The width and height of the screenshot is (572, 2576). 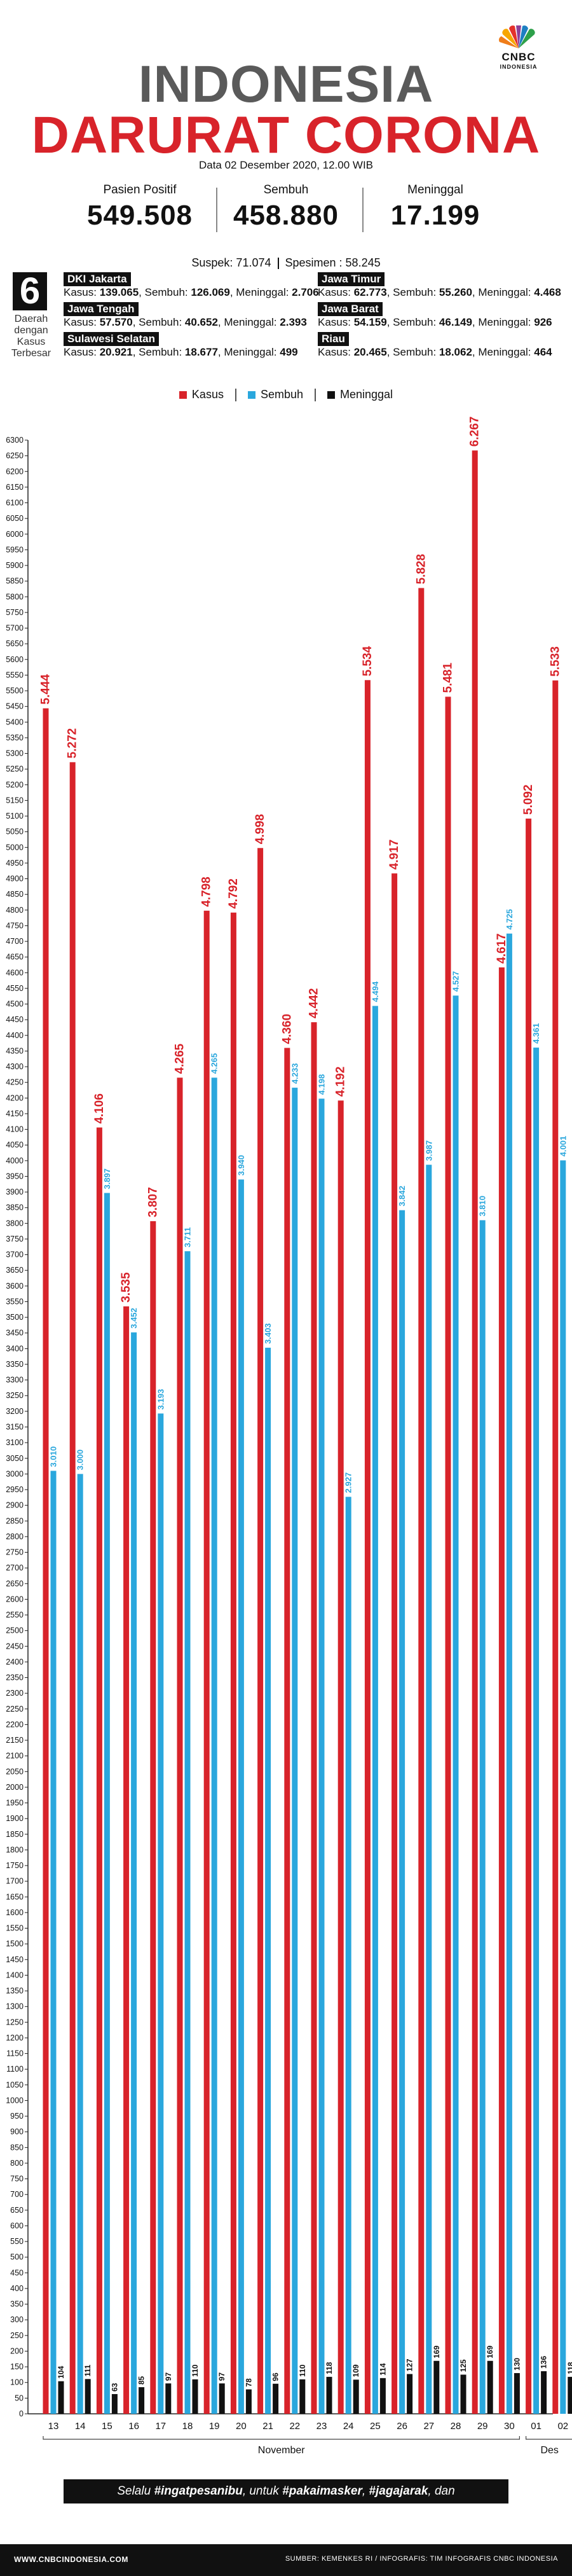 I want to click on data-label-sembuh: 3.810, so click(x=482, y=1206).